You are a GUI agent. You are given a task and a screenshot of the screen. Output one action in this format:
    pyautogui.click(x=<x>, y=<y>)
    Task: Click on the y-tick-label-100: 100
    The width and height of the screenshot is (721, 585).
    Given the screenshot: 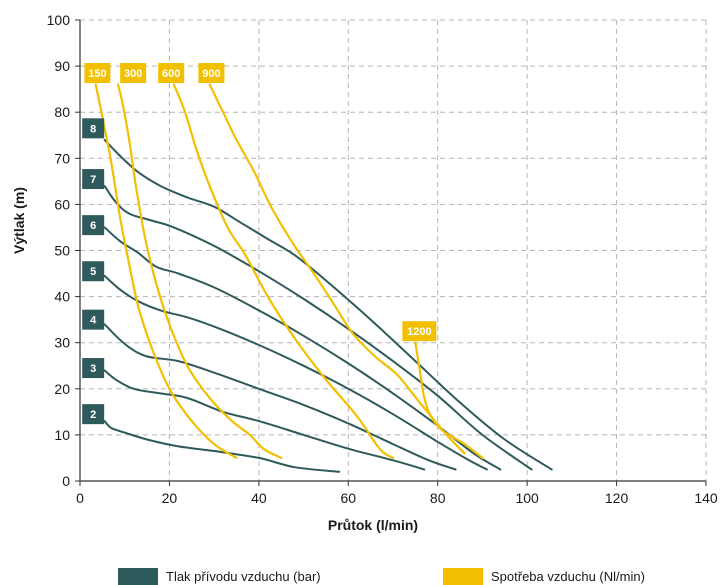 What is the action you would take?
    pyautogui.click(x=59, y=20)
    